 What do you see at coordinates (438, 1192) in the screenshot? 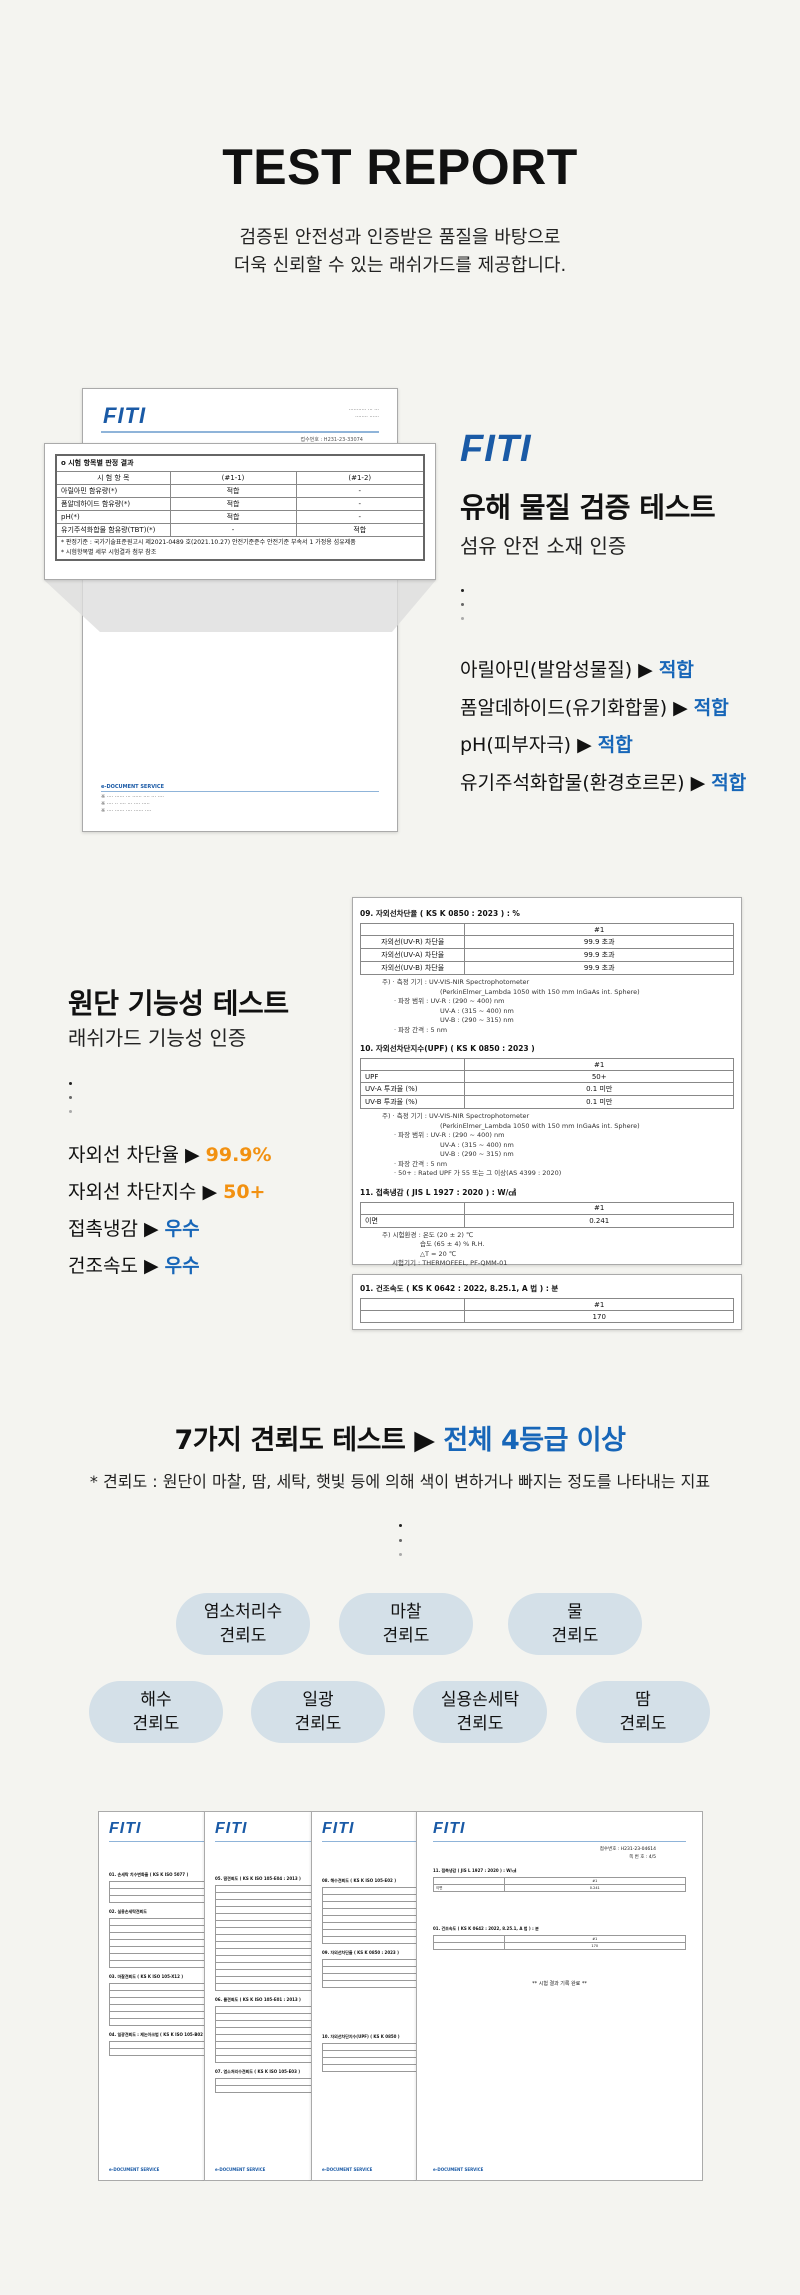
I see `doc-section-title: 11. 접촉냉감 ( JIS L 1927 : 2020 ) : W/㎠` at bounding box center [438, 1192].